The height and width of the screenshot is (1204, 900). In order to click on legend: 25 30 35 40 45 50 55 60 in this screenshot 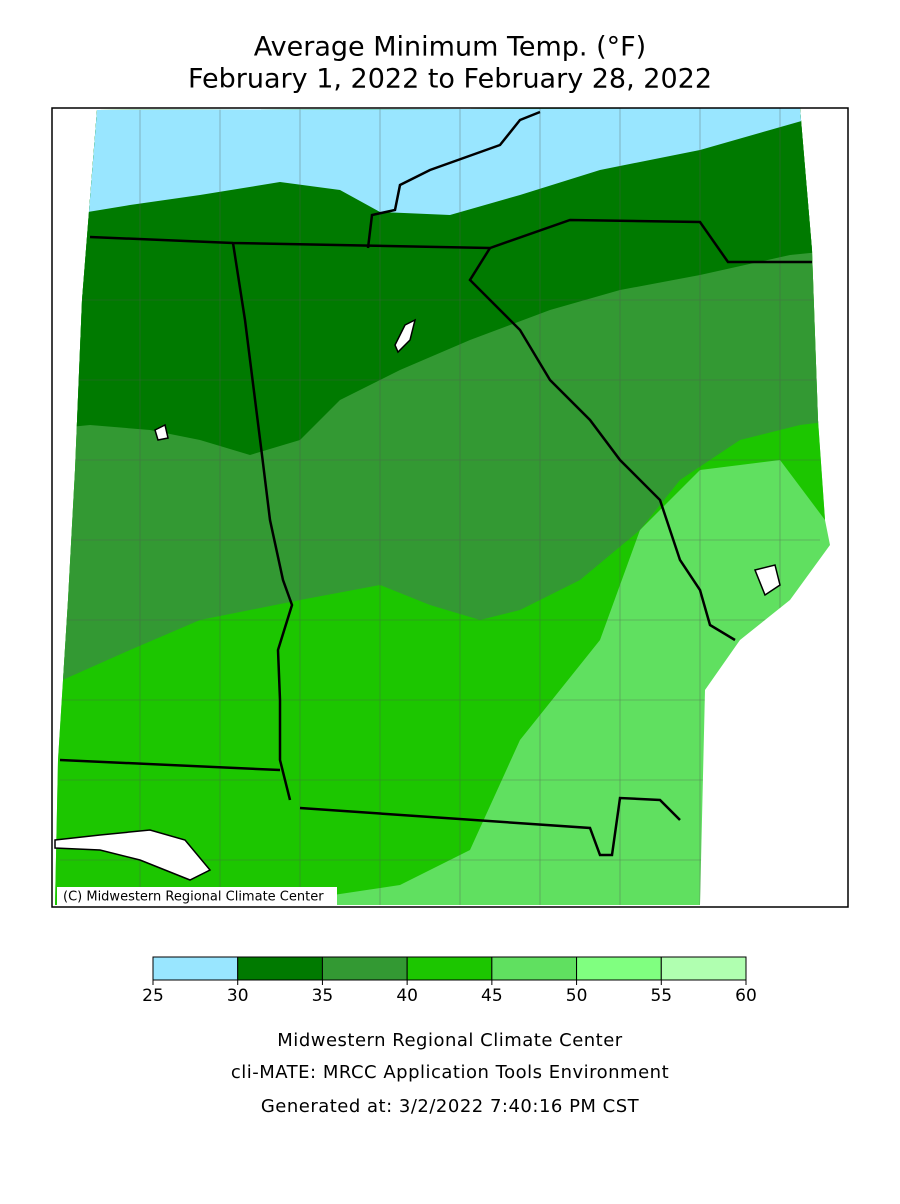, I will do `click(449, 981)`.